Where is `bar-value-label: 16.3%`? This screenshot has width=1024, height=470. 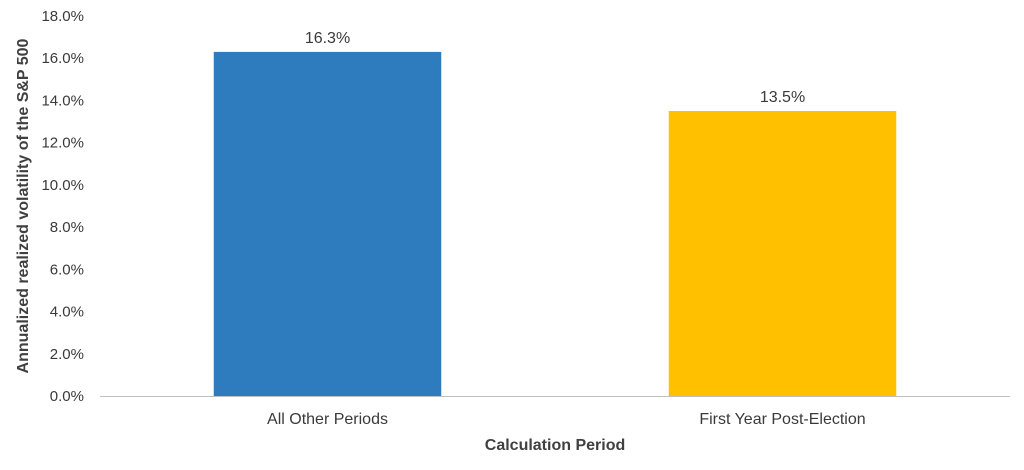
bar-value-label: 16.3% is located at coordinates (327, 38).